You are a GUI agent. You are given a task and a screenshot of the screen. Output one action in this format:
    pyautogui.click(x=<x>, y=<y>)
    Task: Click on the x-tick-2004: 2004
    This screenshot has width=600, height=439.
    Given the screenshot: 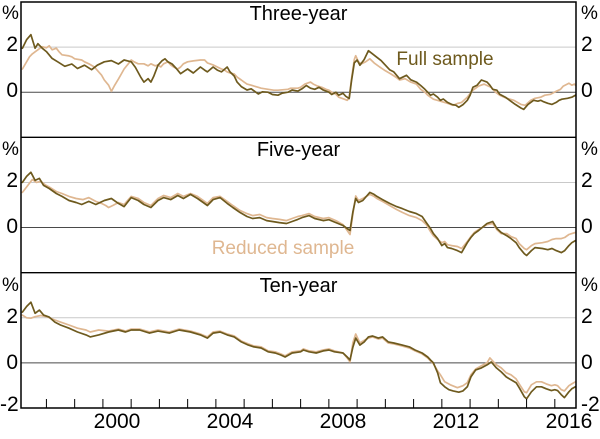 What is the action you would take?
    pyautogui.click(x=230, y=421)
    